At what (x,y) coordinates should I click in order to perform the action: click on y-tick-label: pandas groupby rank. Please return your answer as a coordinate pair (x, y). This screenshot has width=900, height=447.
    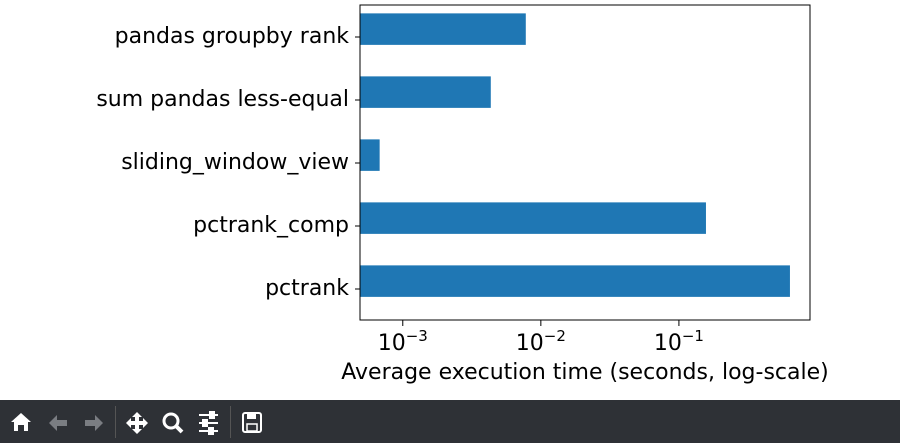
    Looking at the image, I should click on (232, 36).